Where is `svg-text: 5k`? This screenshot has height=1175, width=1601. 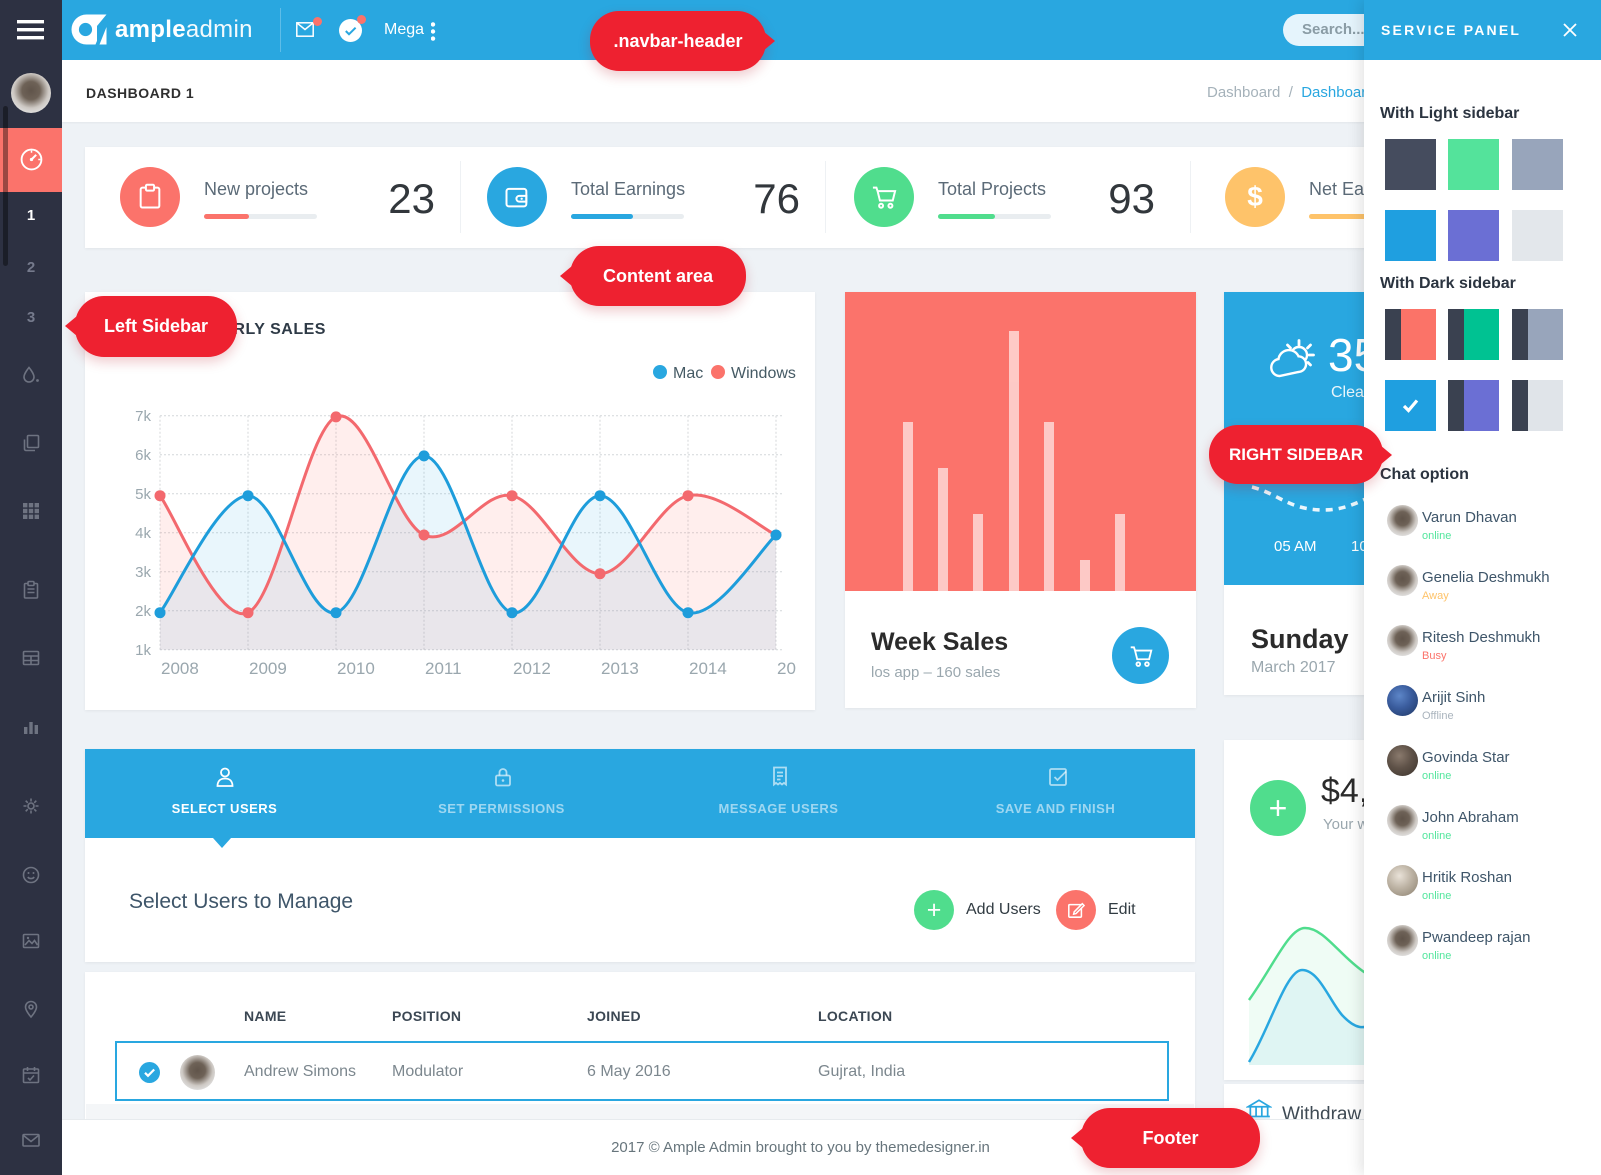 svg-text: 5k is located at coordinates (143, 494).